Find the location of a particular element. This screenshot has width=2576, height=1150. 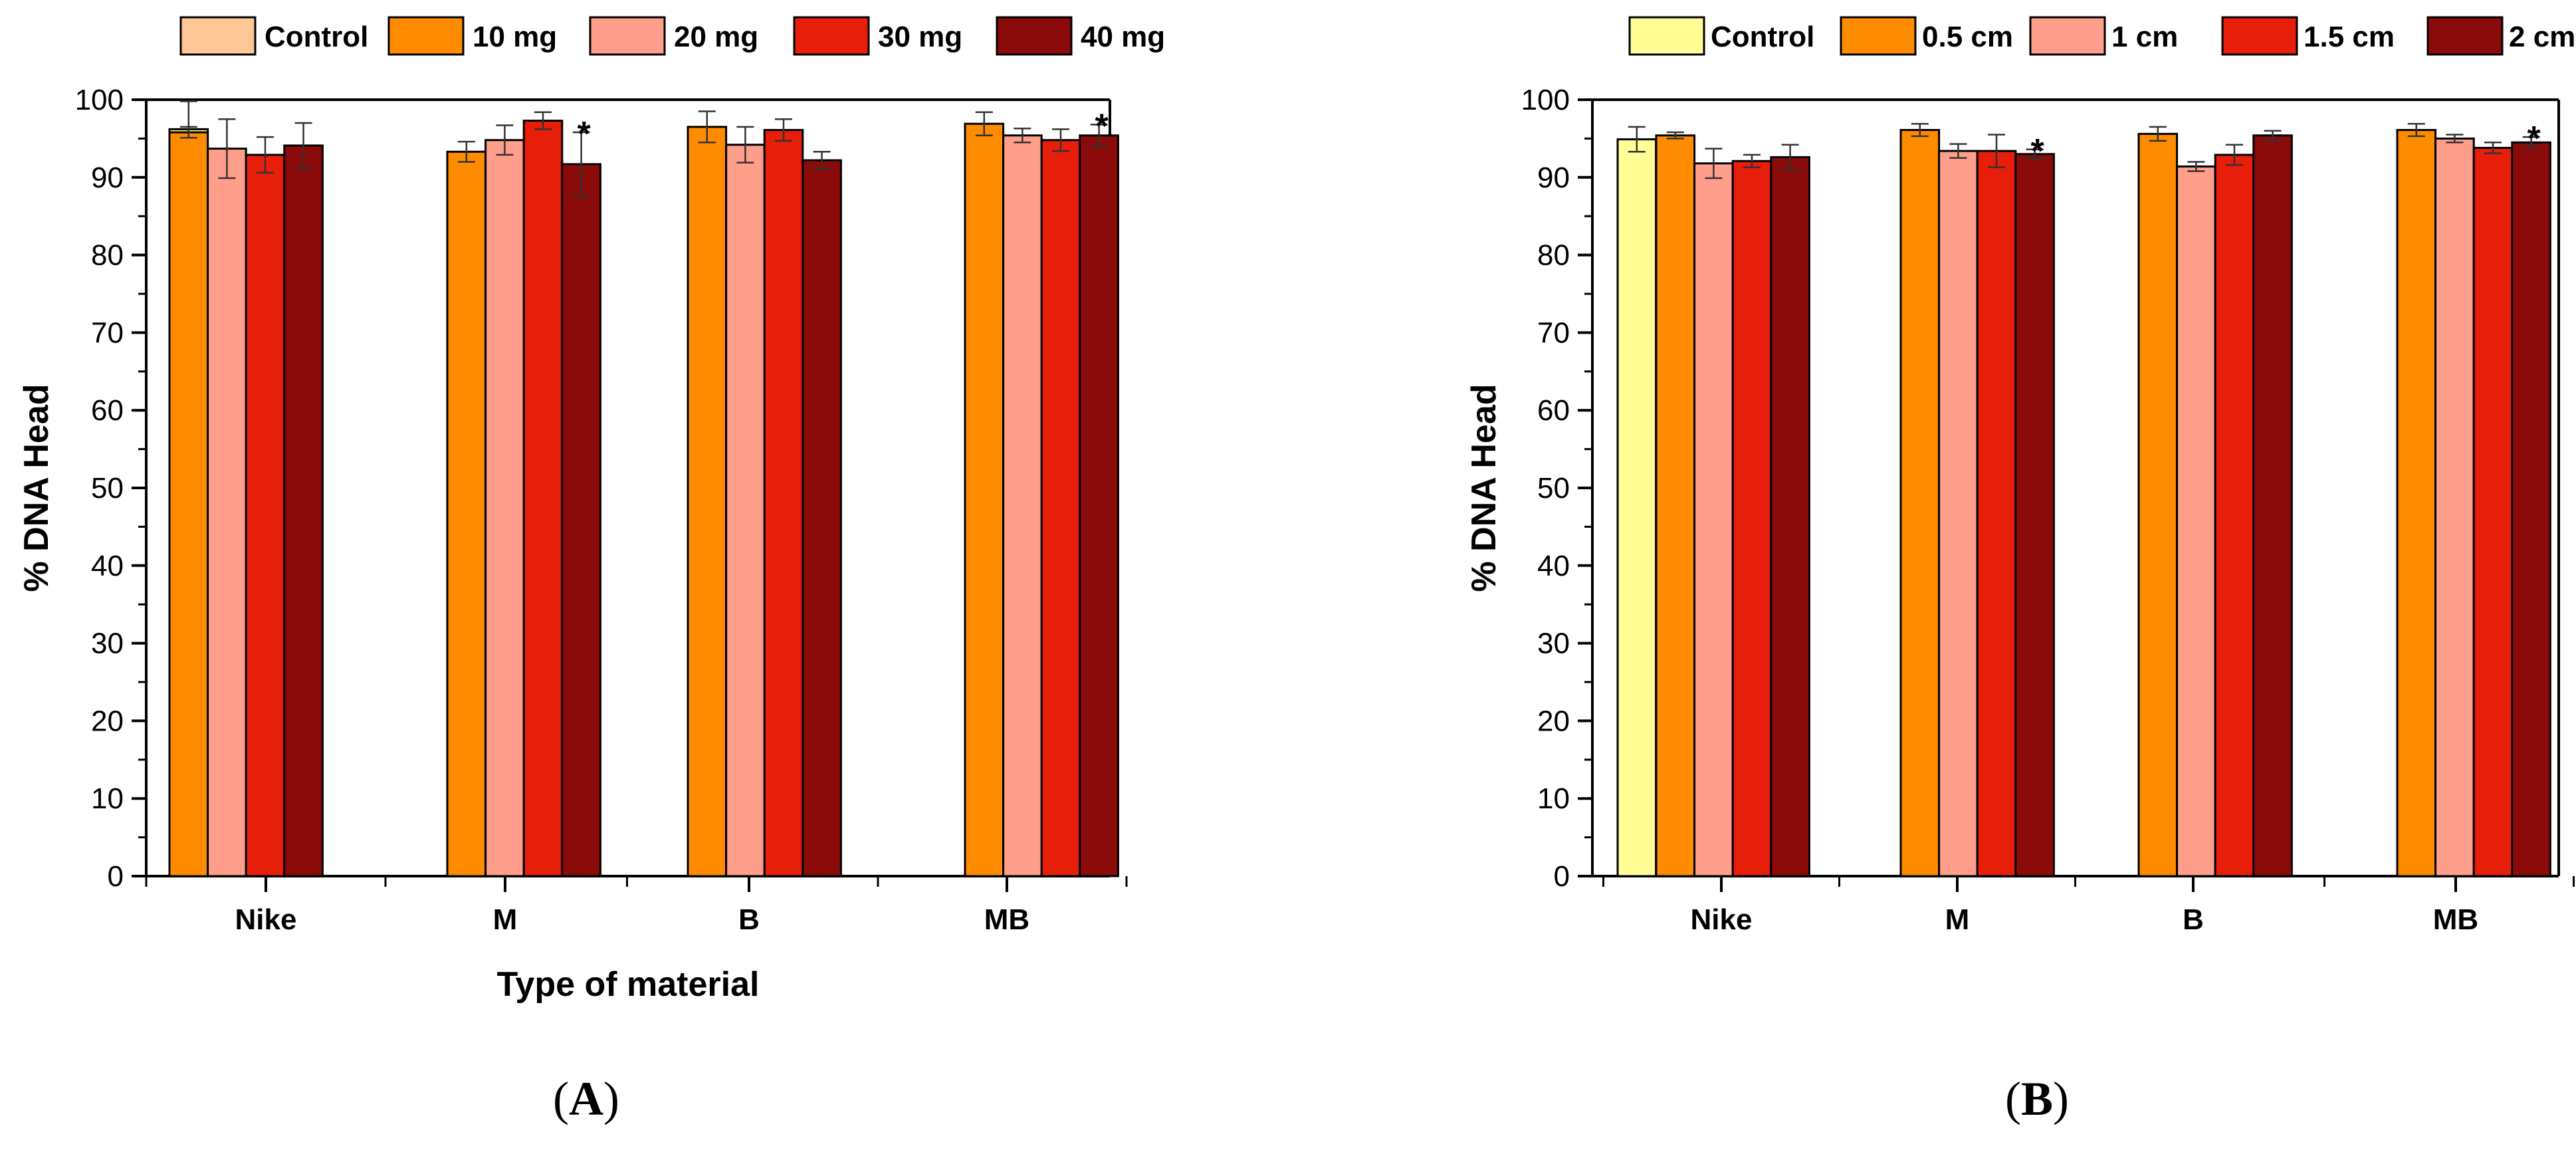

panel-label-letter: A is located at coordinates (586, 1098).